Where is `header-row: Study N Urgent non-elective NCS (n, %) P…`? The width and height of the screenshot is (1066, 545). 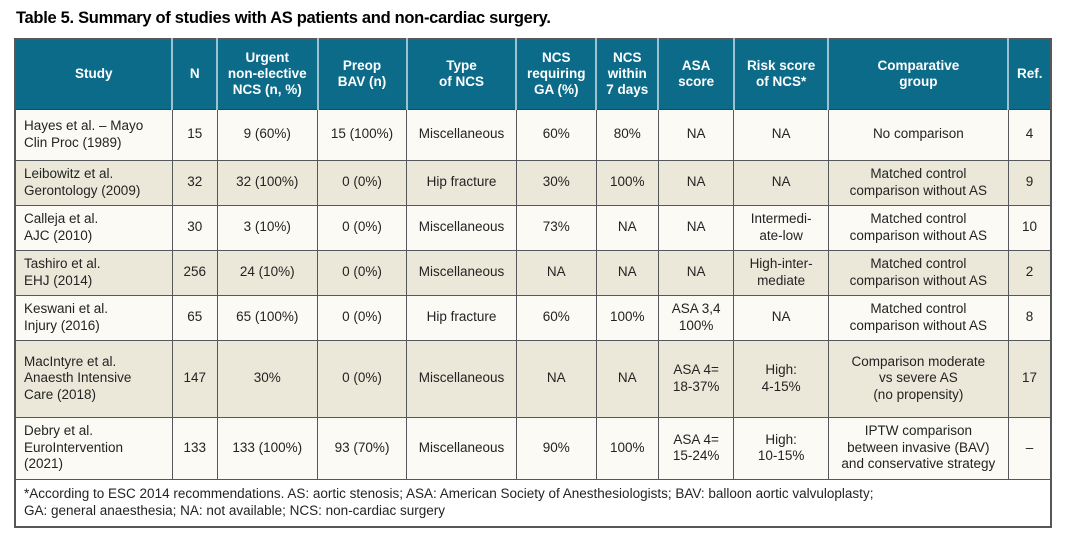
header-row: Study N Urgent non-elective NCS (n, %) P… is located at coordinates (533, 74).